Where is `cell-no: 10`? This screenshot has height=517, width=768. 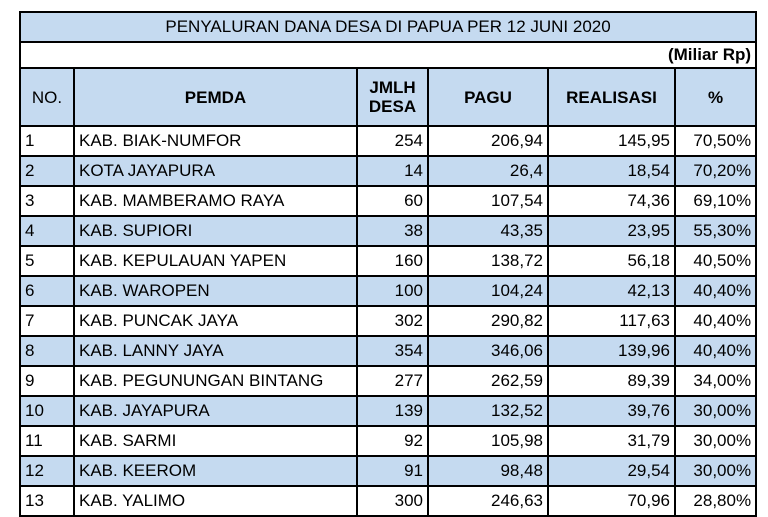 cell-no: 10 is located at coordinates (47, 411).